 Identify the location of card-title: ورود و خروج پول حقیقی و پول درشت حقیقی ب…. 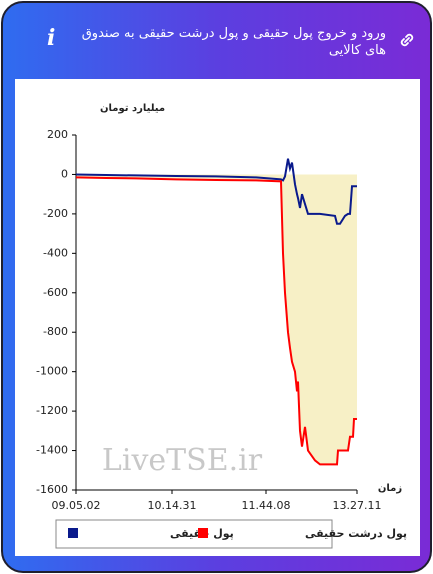
(233, 42).